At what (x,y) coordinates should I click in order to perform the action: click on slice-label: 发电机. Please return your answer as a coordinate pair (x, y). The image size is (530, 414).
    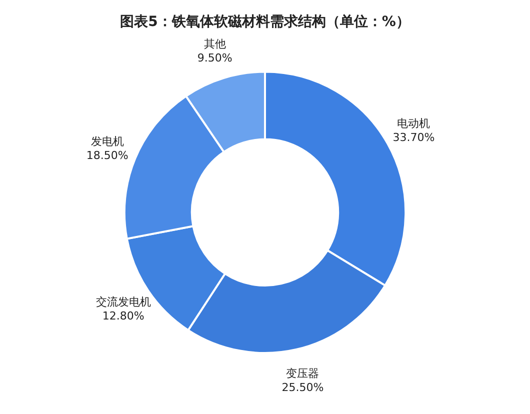
    Looking at the image, I should click on (107, 141).